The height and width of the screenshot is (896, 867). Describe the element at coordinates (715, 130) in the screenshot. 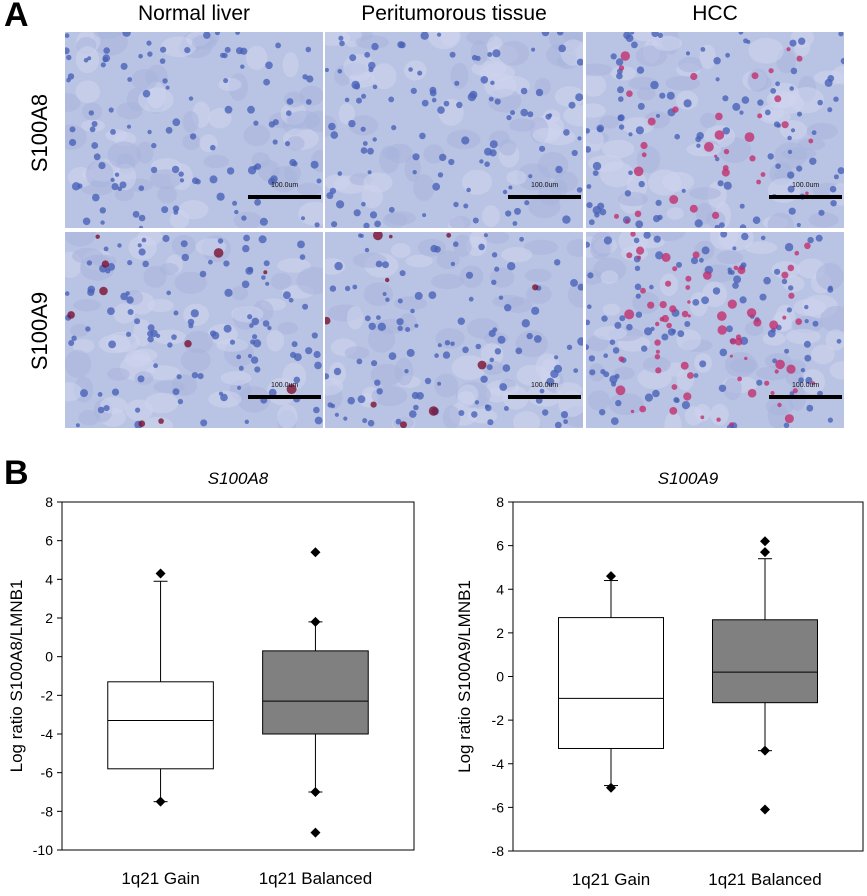

I see `histology-image-s100a8-3: 100.0um` at that location.